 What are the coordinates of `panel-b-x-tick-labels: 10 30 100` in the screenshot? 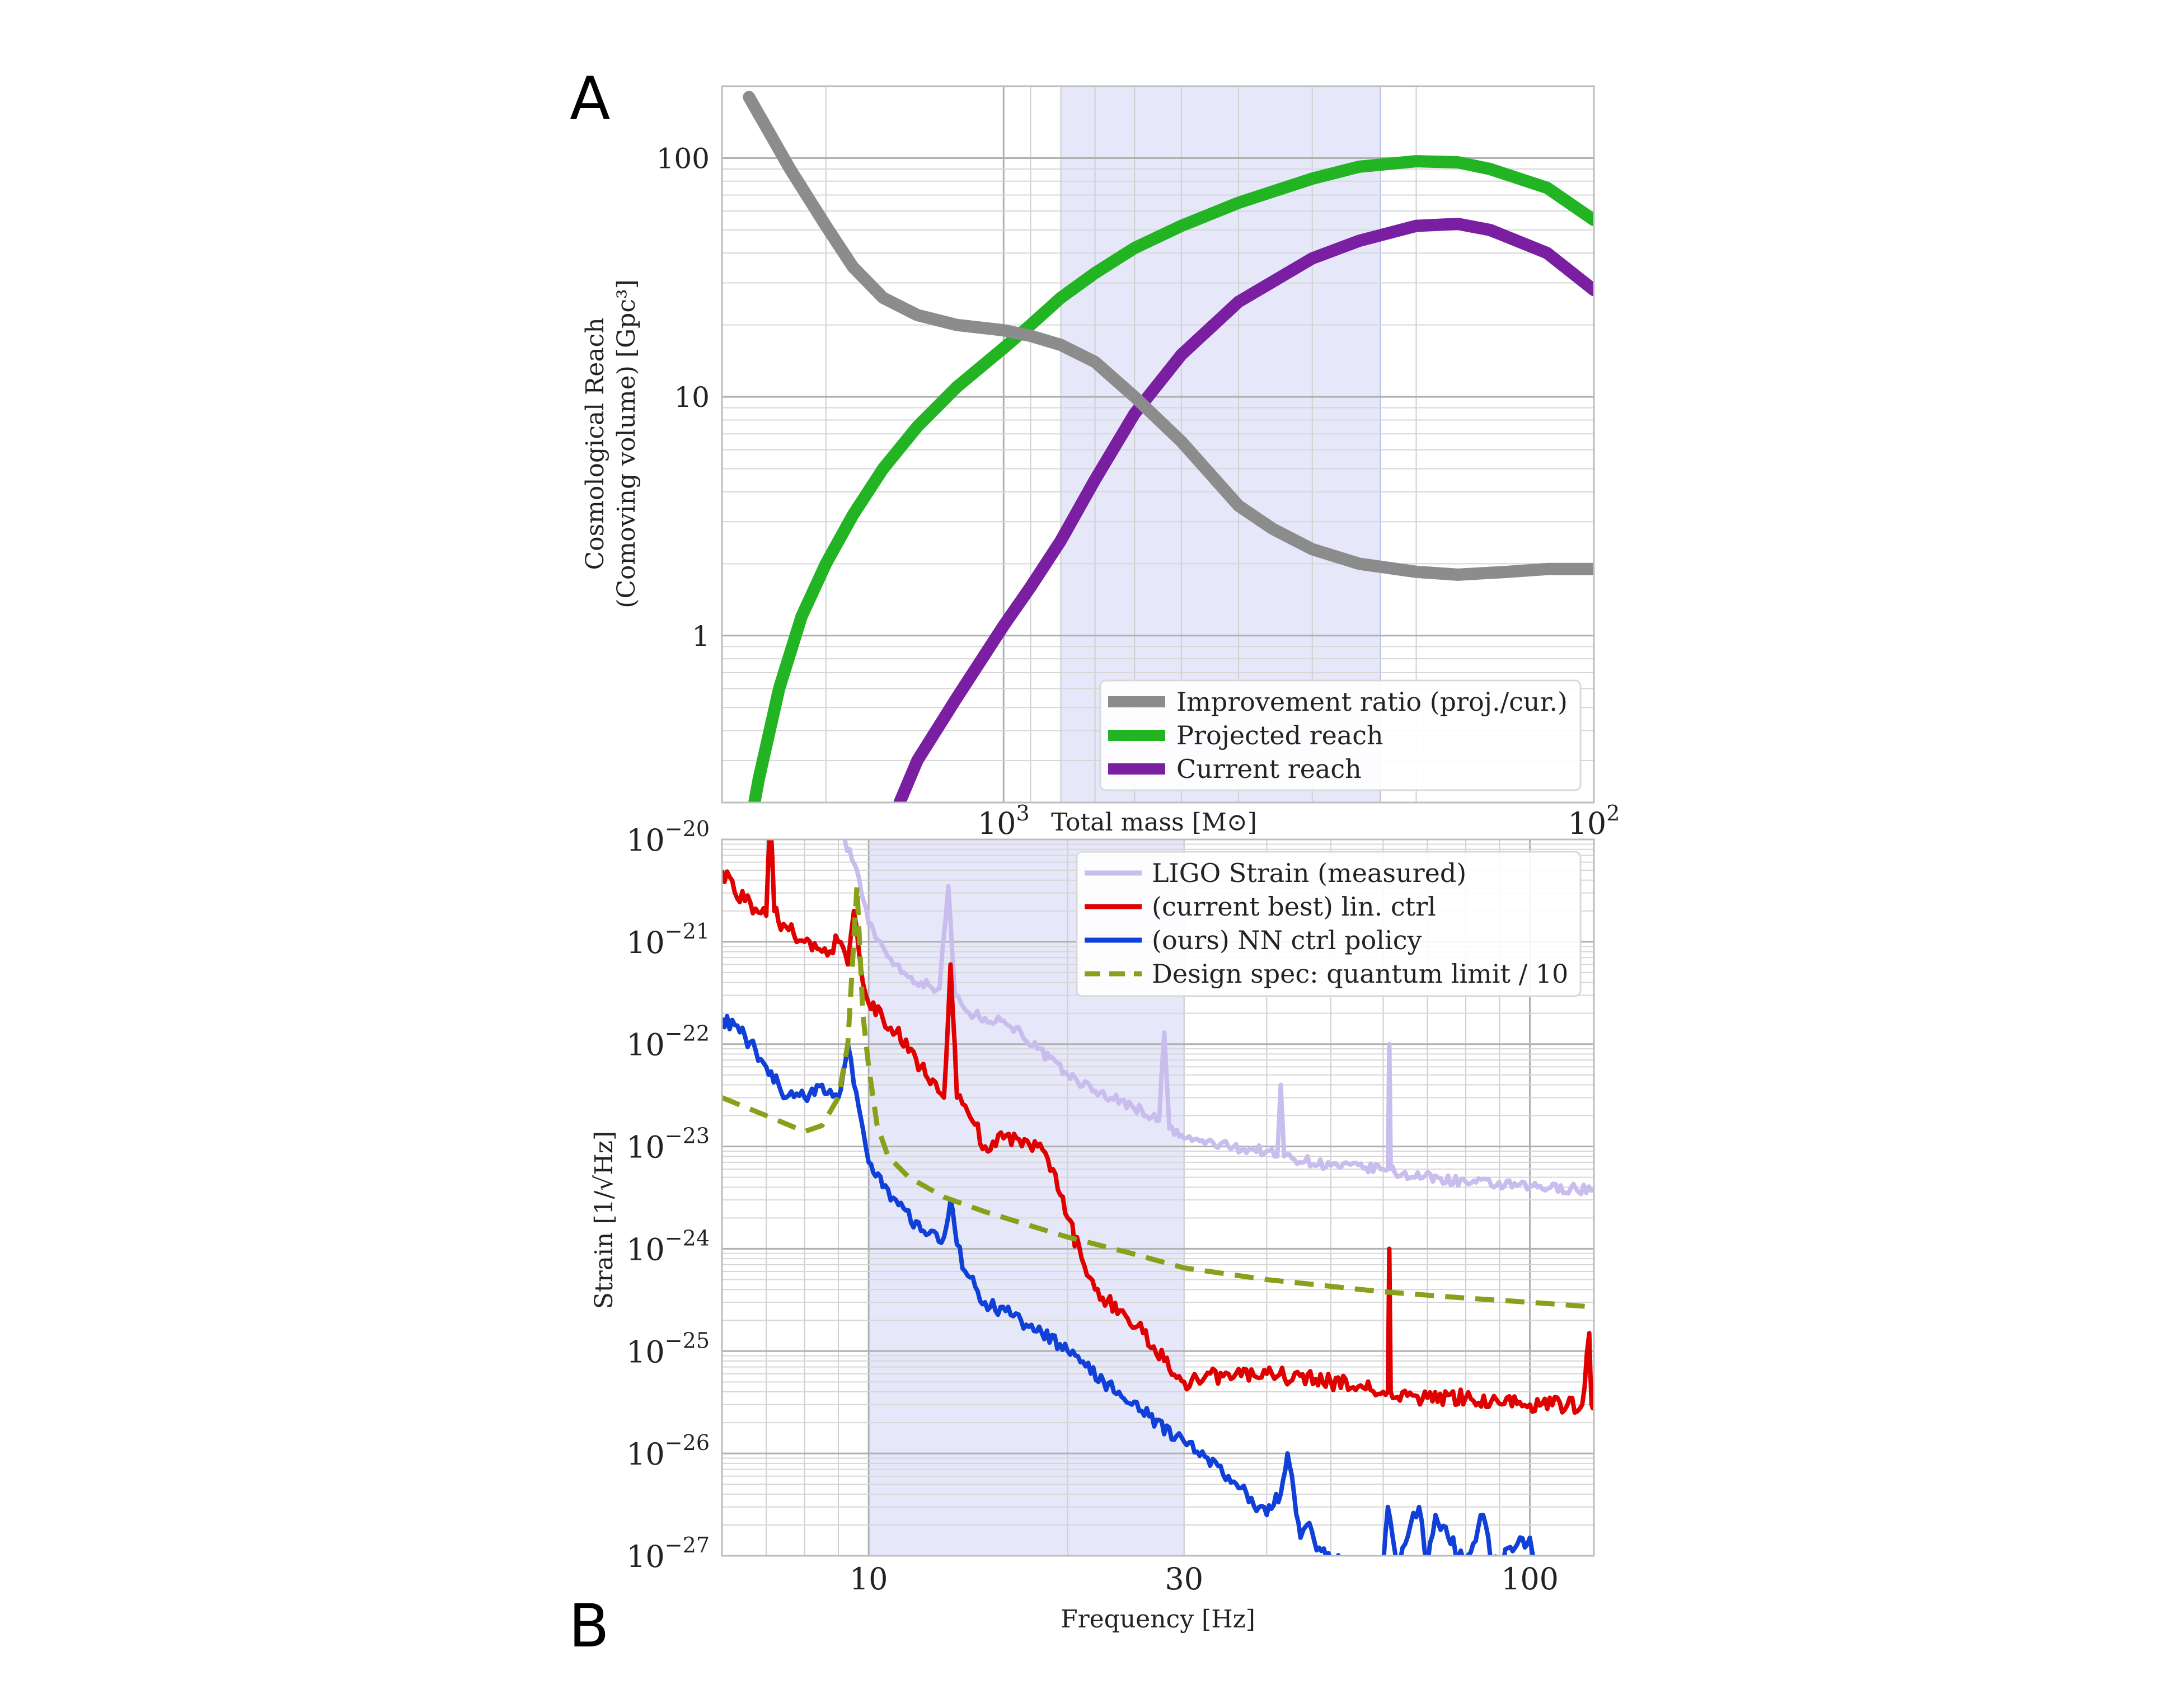 It's located at (1204, 1579).